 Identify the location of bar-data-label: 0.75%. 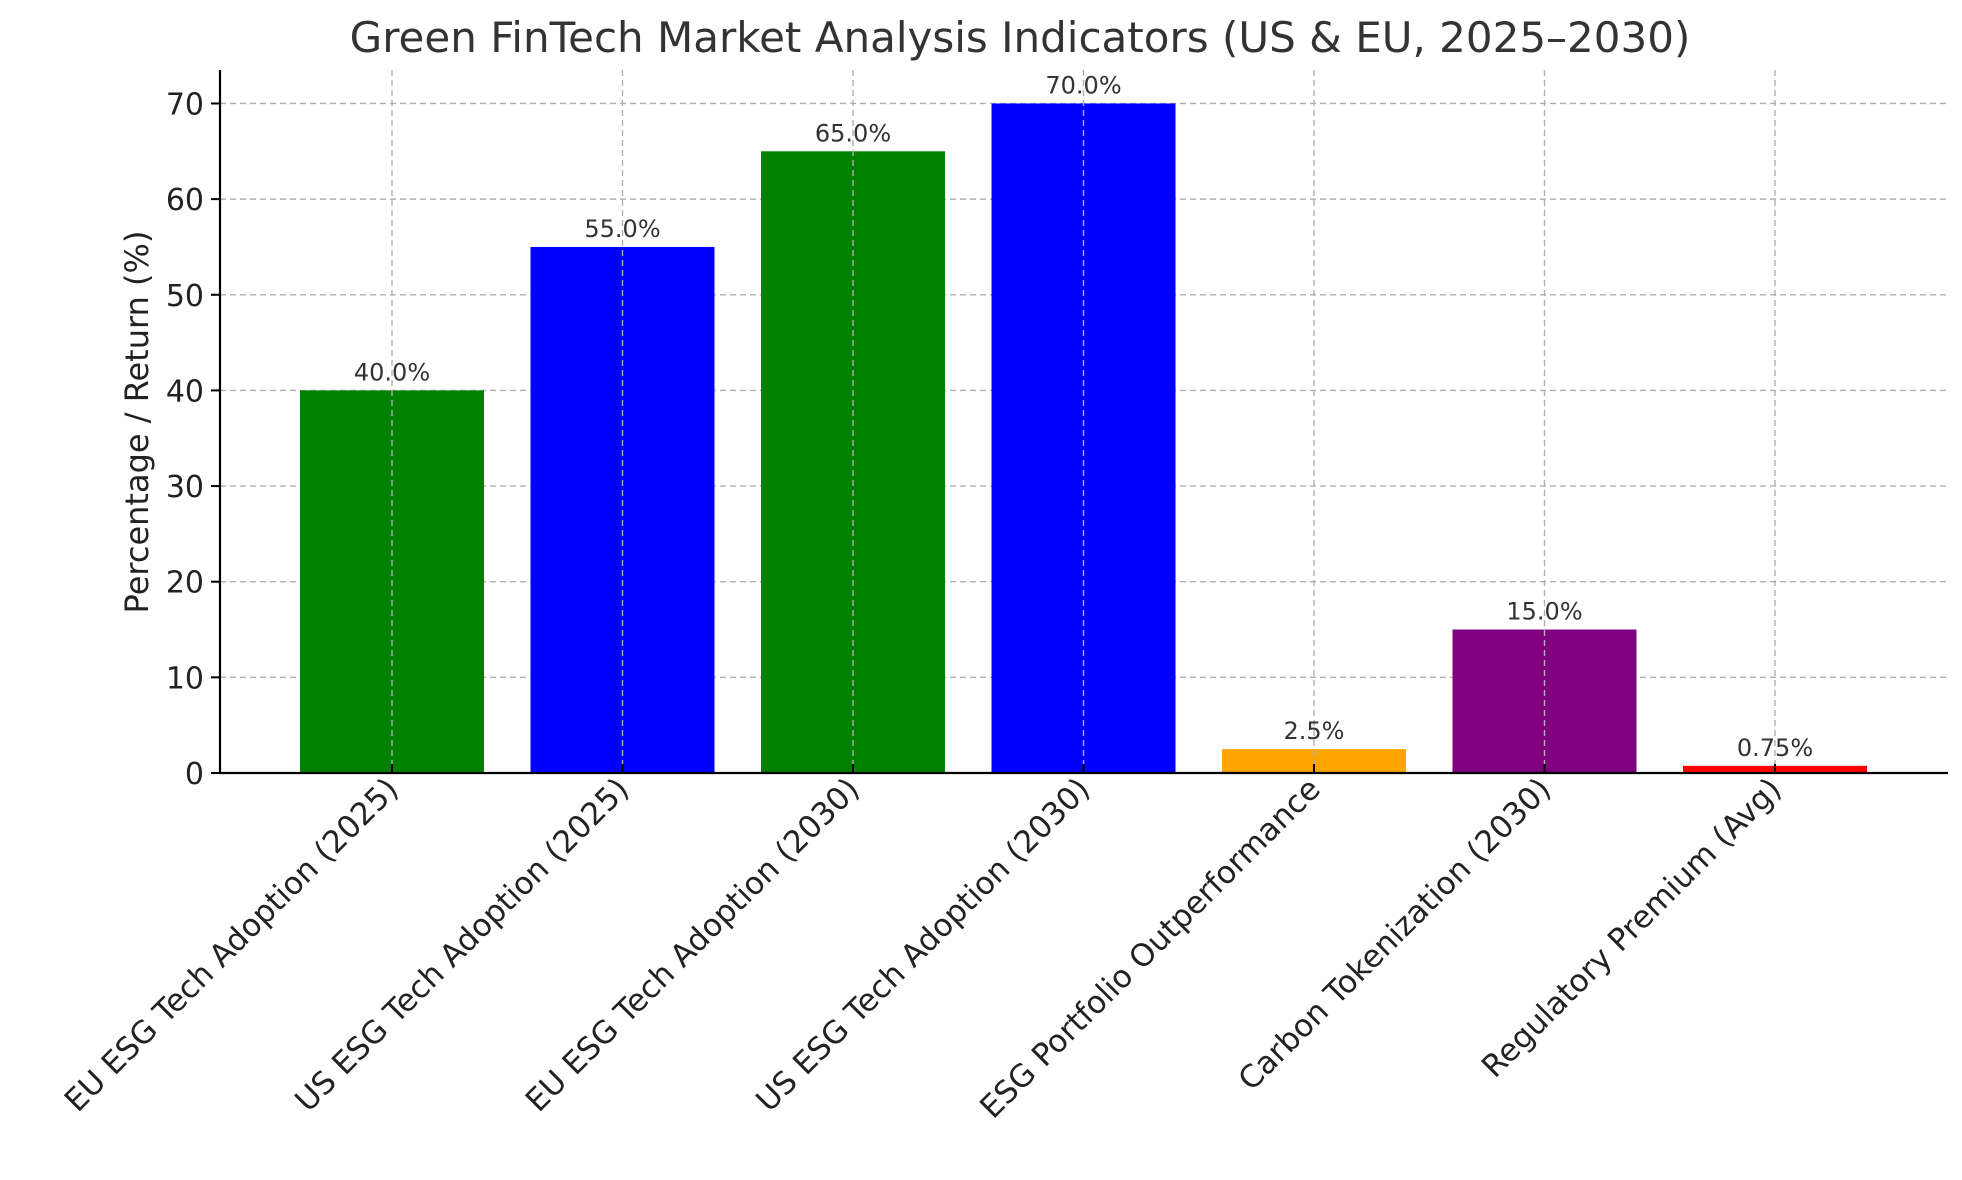
(1775, 748).